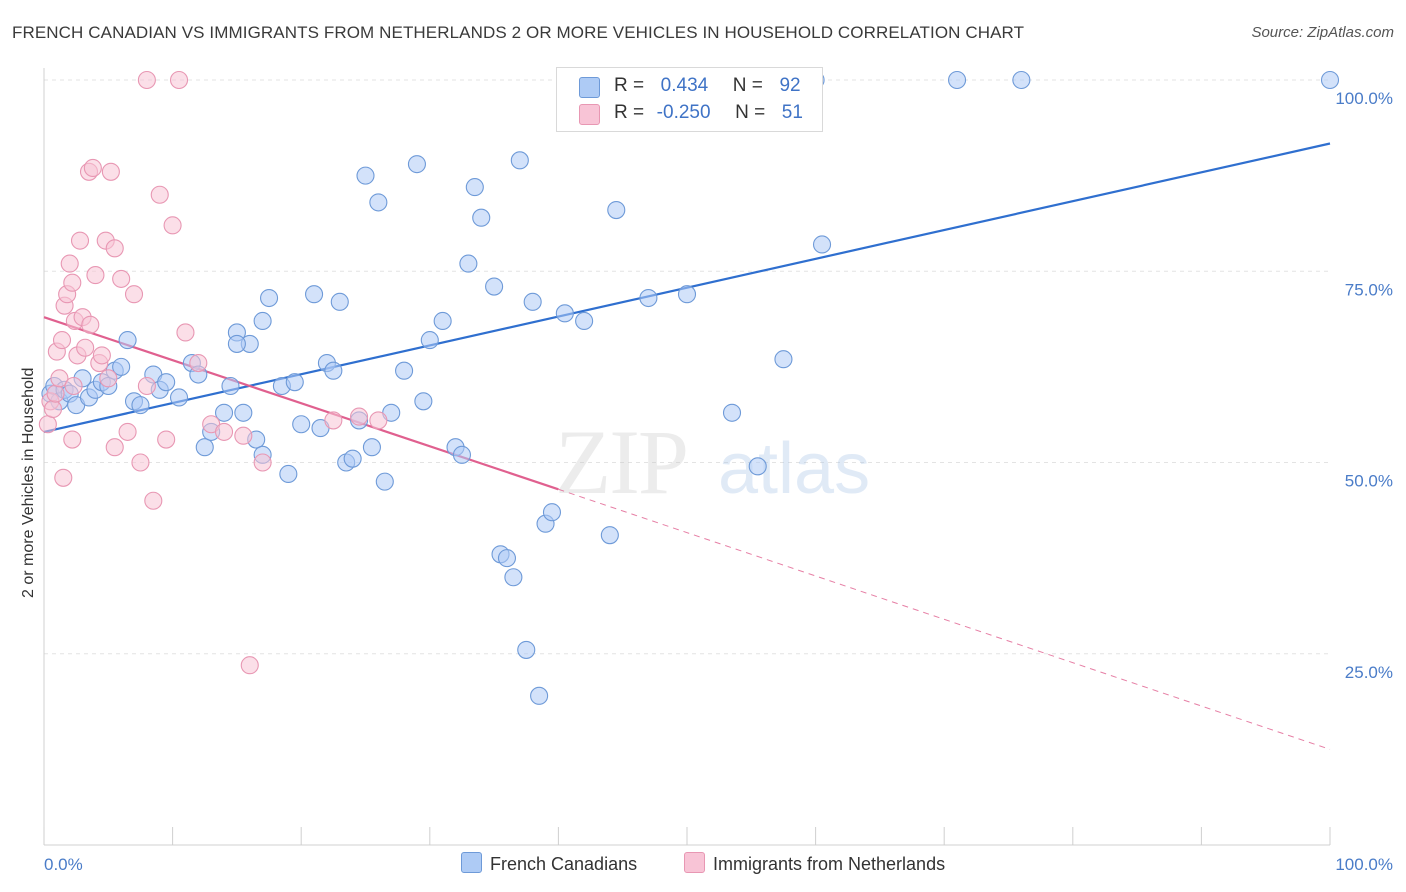  Describe the element at coordinates (694, 862) in the screenshot. I see `bottom-legend-swatch-pink` at that location.